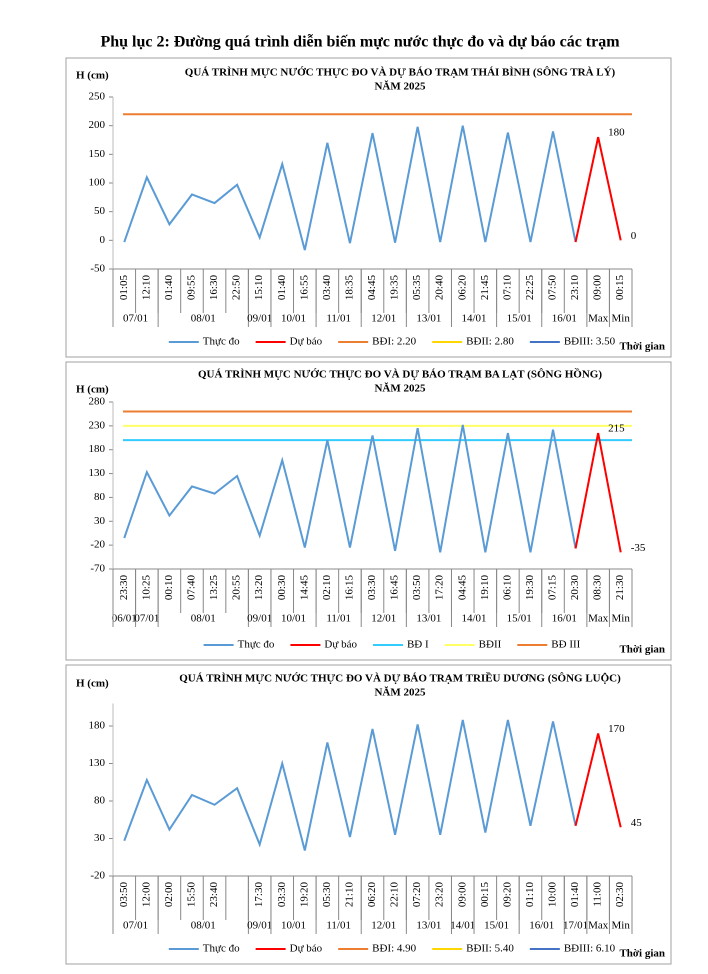 Image resolution: width=708 pixels, height=974 pixels. What do you see at coordinates (97, 449) in the screenshot?
I see `y-tick-label: 180` at bounding box center [97, 449].